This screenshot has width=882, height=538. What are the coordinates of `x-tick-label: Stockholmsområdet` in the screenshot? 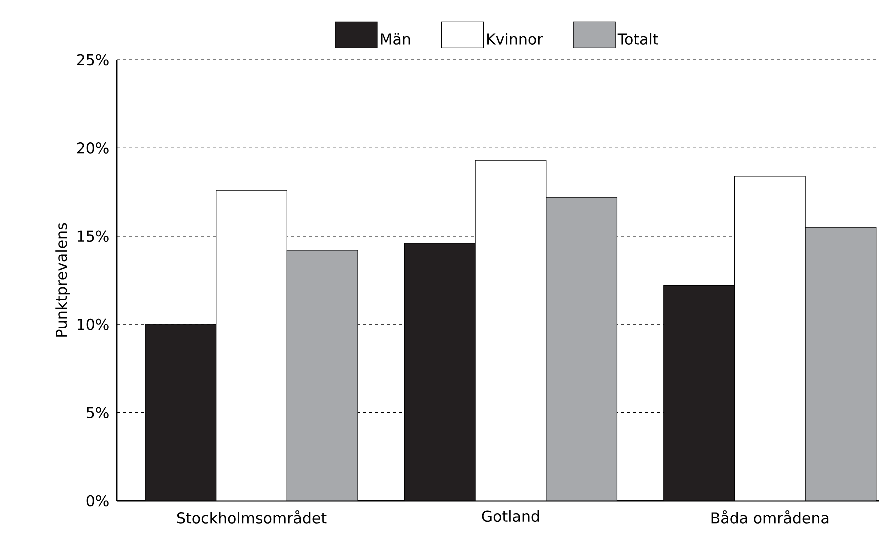 It's located at (252, 517).